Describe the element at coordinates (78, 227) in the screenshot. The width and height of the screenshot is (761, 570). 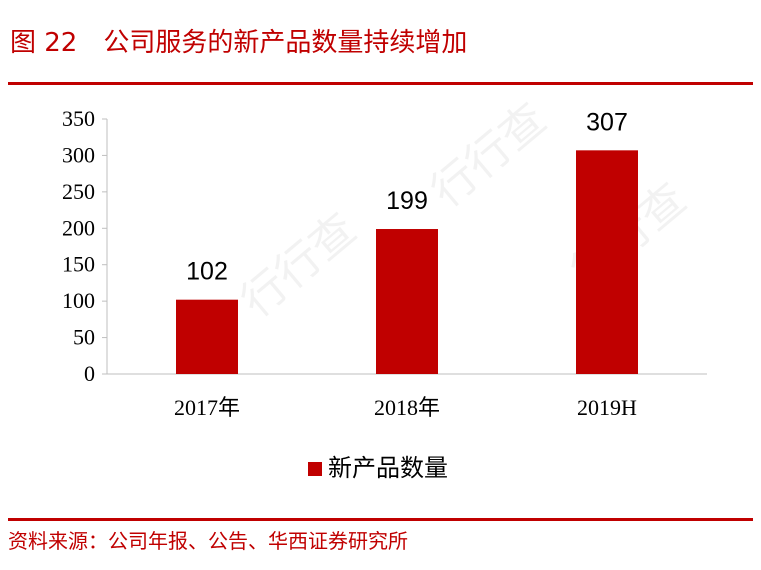
I see `y-tick-label: 200` at that location.